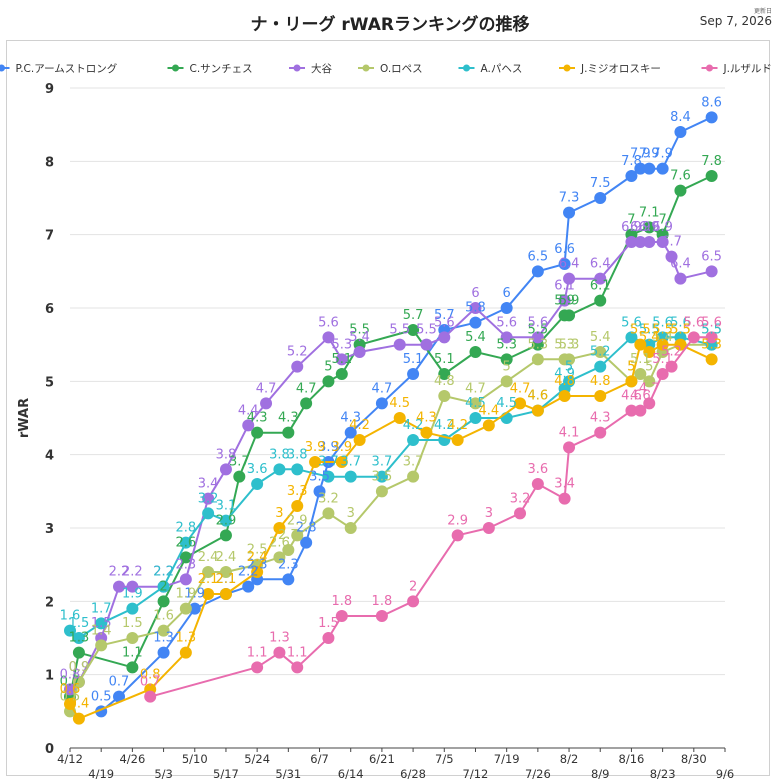  I want to click on y-axis-title: rWAR, so click(24, 418).